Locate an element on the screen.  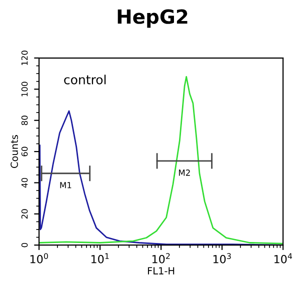
x-axis-title: FL1-H is located at coordinates (161, 270).